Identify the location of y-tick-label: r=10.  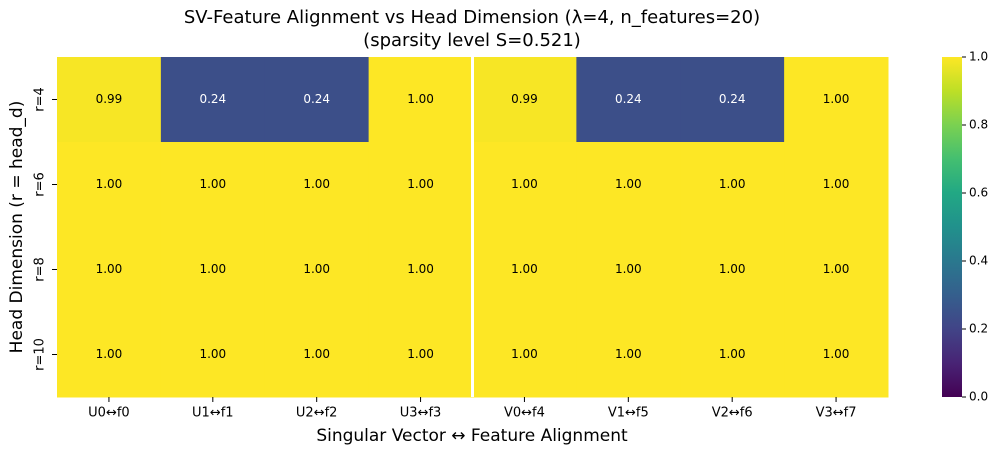
(40, 354).